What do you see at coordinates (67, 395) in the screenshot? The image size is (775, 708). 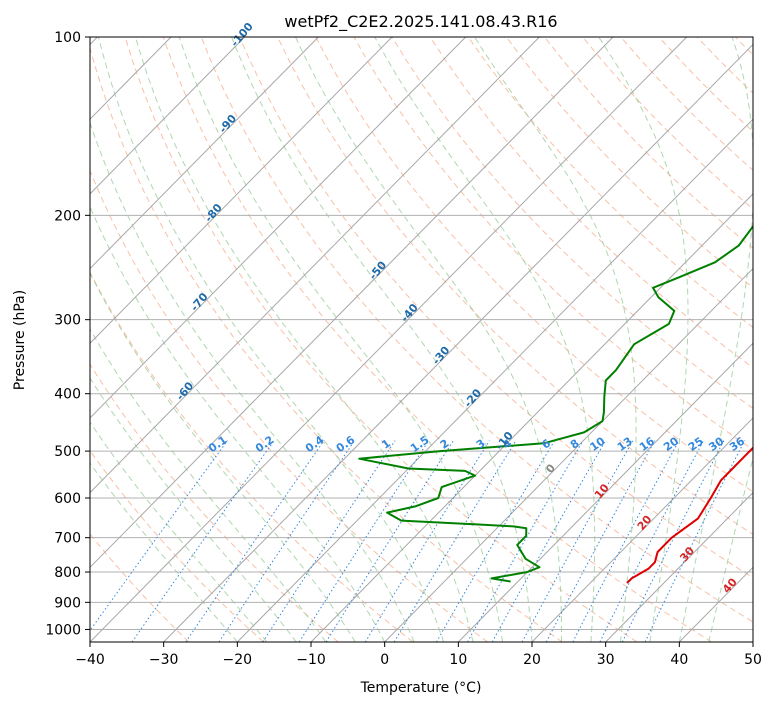 I see `y-tick-label: 400` at bounding box center [67, 395].